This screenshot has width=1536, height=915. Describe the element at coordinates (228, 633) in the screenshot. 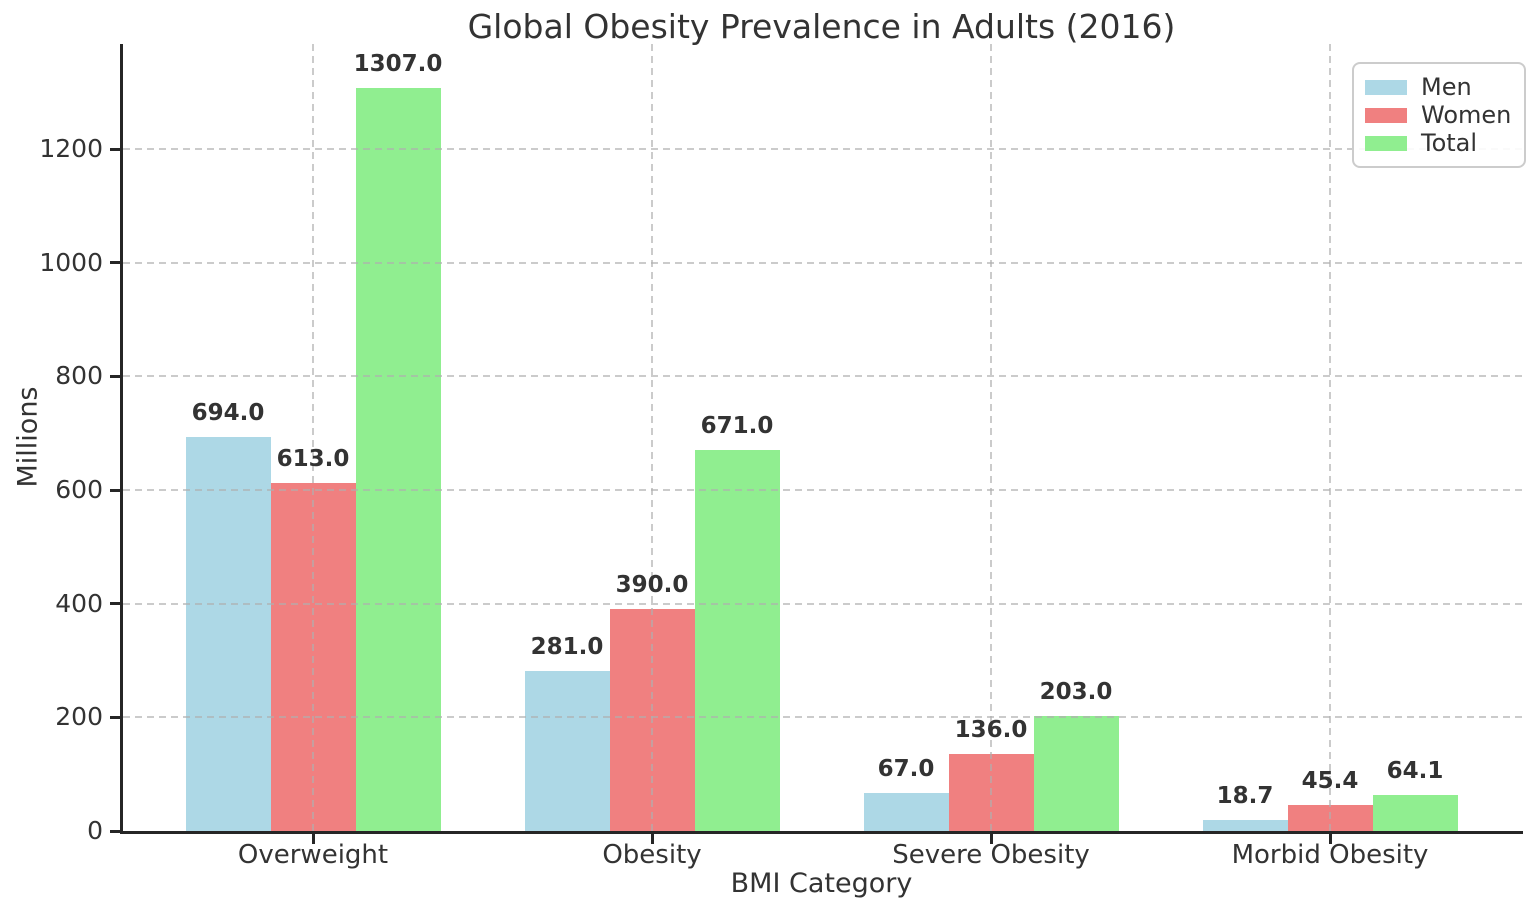

I see `bar-men-overweight` at that location.